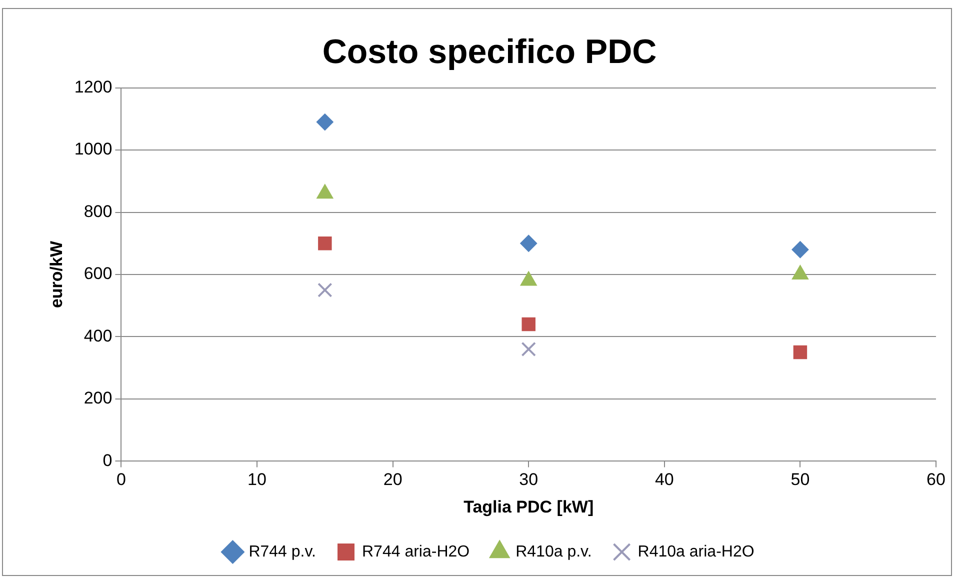  I want to click on chart-title: Costo specifico PDC, so click(489, 51).